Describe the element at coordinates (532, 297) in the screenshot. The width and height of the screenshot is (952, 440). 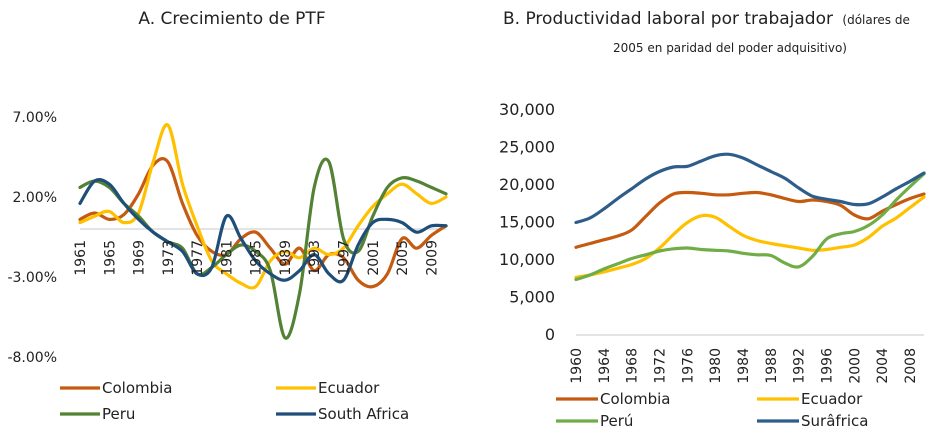
I see `b-y-tick-label: 5,000` at that location.